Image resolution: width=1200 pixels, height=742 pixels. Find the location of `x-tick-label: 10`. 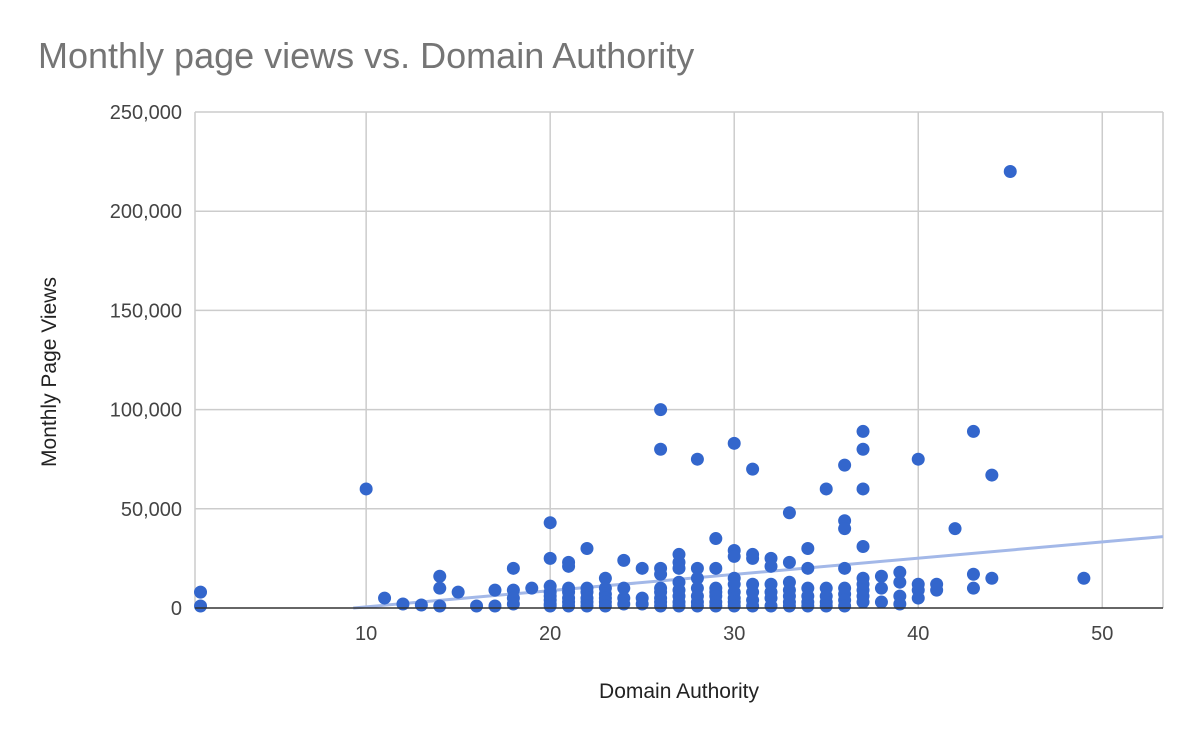

x-tick-label: 10 is located at coordinates (366, 634).